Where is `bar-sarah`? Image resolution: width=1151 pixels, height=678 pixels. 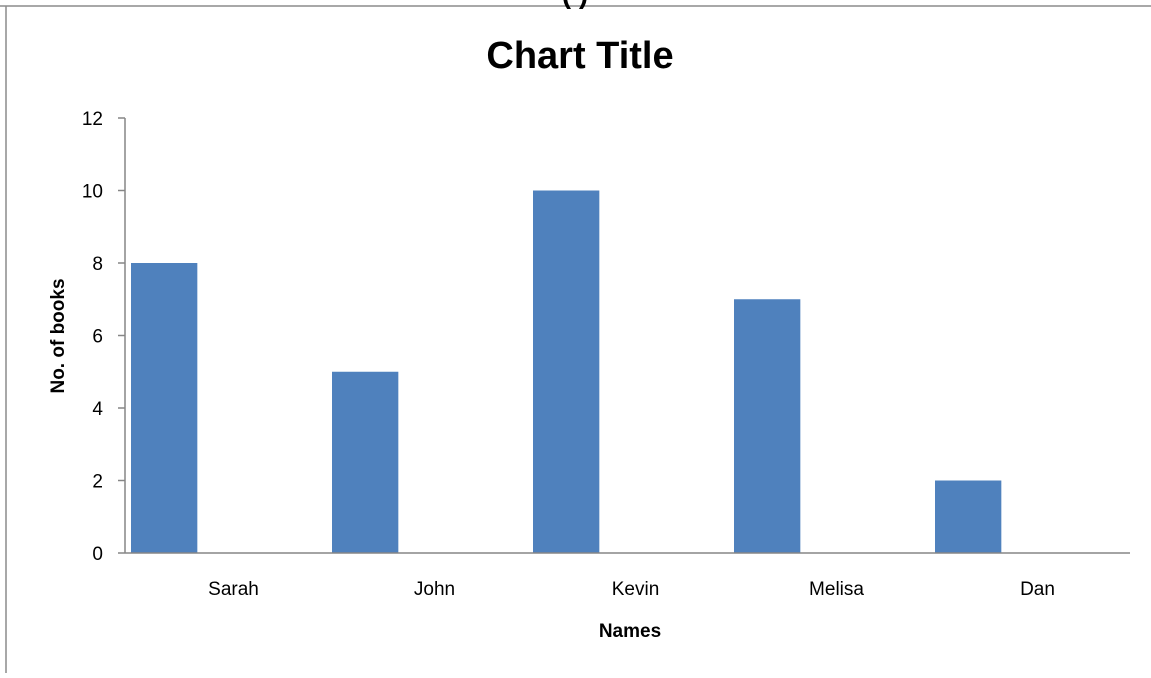 bar-sarah is located at coordinates (164, 408).